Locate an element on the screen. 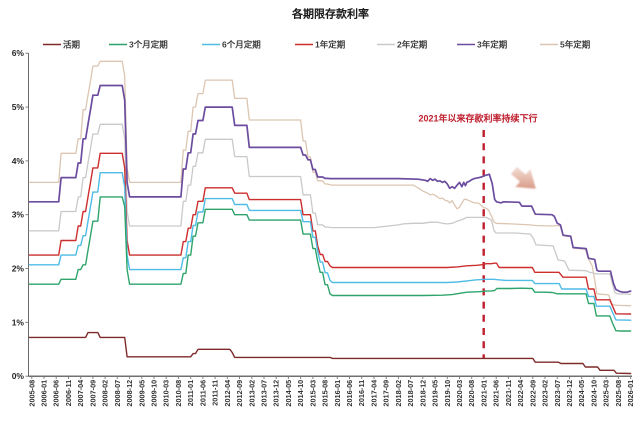 This screenshot has height=428, width=640. svg-text: 2023-07 is located at coordinates (557, 393).